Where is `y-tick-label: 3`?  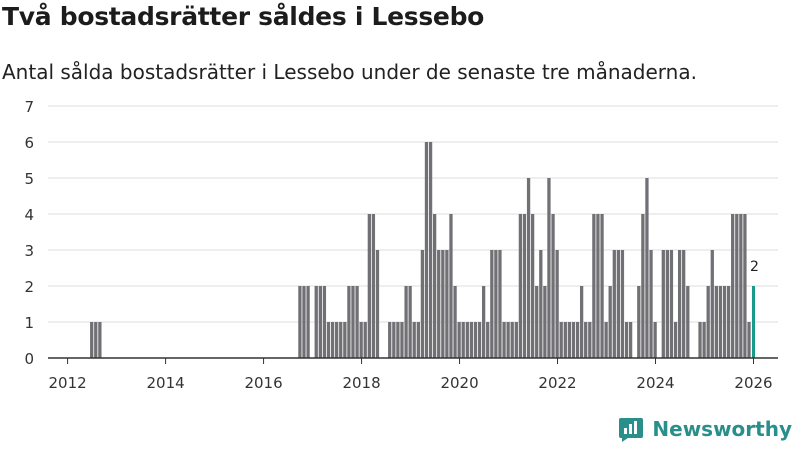 y-tick-label: 3 is located at coordinates (29, 251).